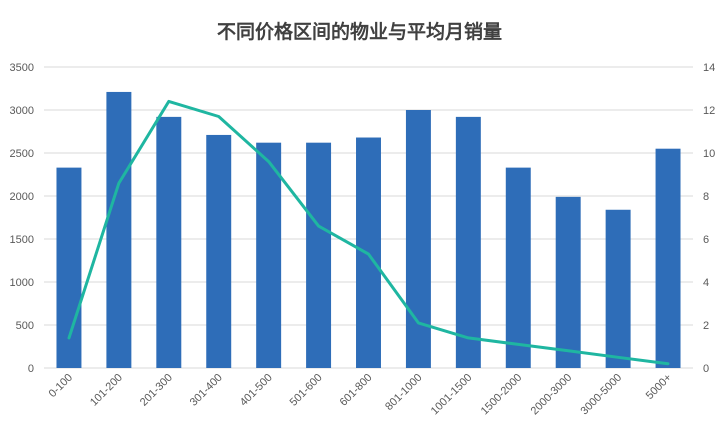 The image size is (719, 433). Describe the element at coordinates (706, 240) in the screenshot. I see `right-axis-tick-label: 6` at that location.